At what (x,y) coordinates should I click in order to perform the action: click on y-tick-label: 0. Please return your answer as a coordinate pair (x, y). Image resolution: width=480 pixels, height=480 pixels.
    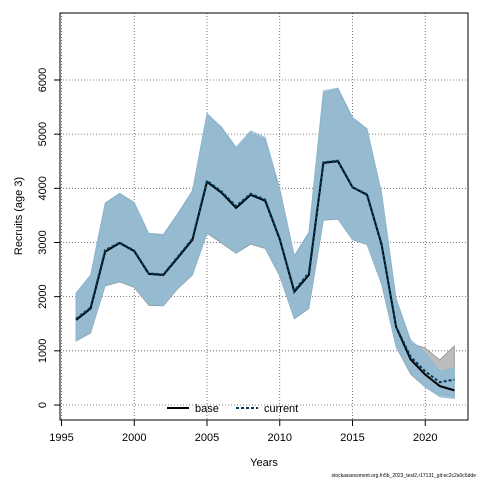
    Looking at the image, I should click on (43, 405).